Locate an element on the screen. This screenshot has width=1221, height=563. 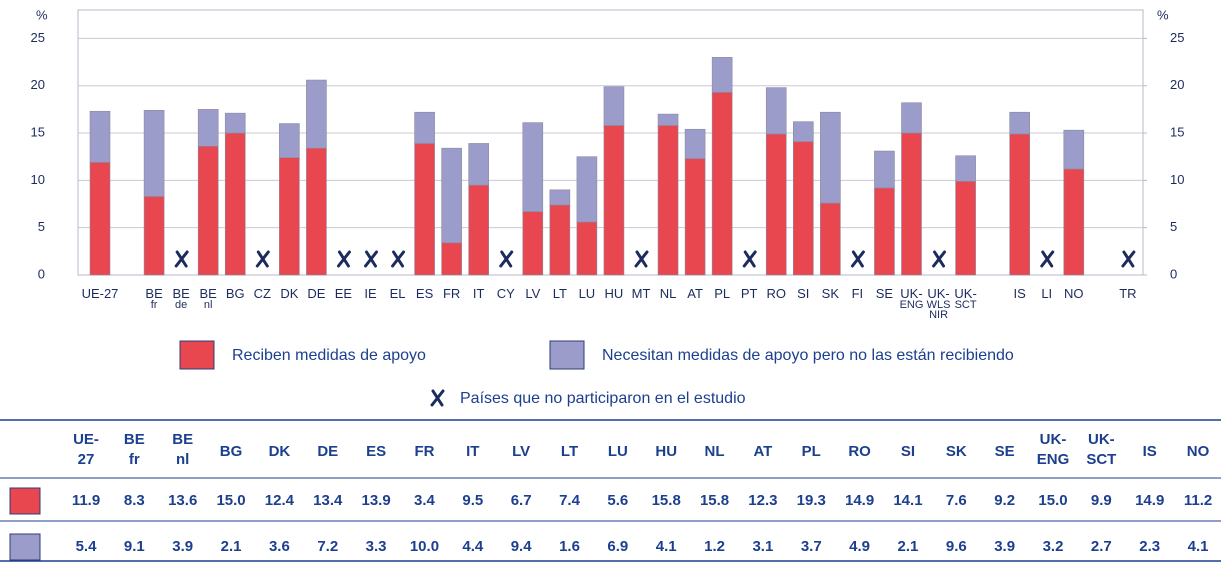
x-tick-line: UE-27 is located at coordinates (100, 293).